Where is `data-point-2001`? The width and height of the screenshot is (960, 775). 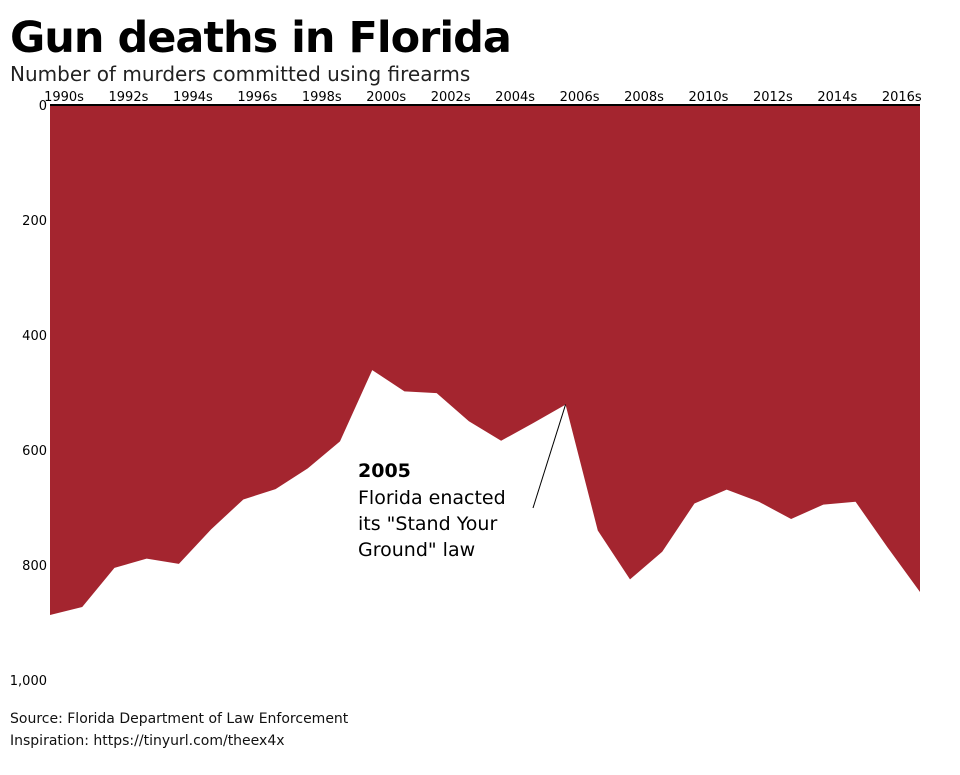
data-point-2001 is located at coordinates (404, 391).